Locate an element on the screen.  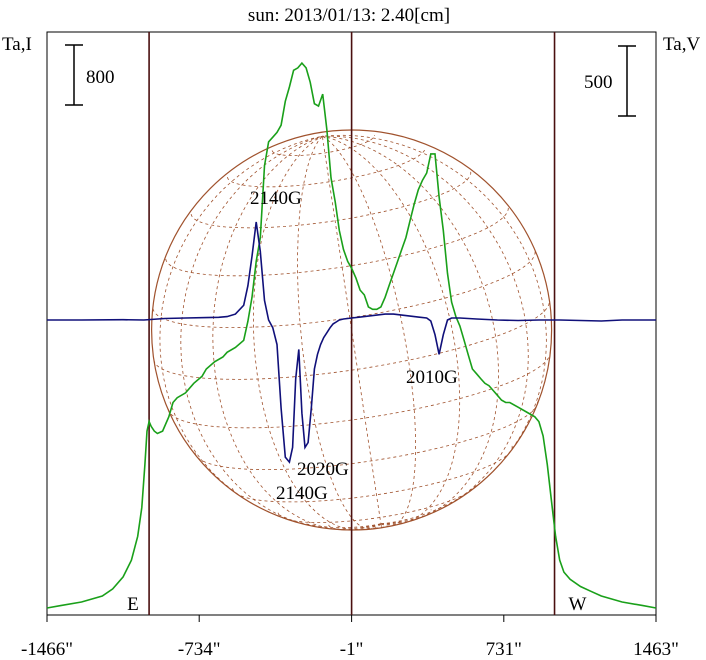
left-scale-bar-label: 800 is located at coordinates (100, 77).